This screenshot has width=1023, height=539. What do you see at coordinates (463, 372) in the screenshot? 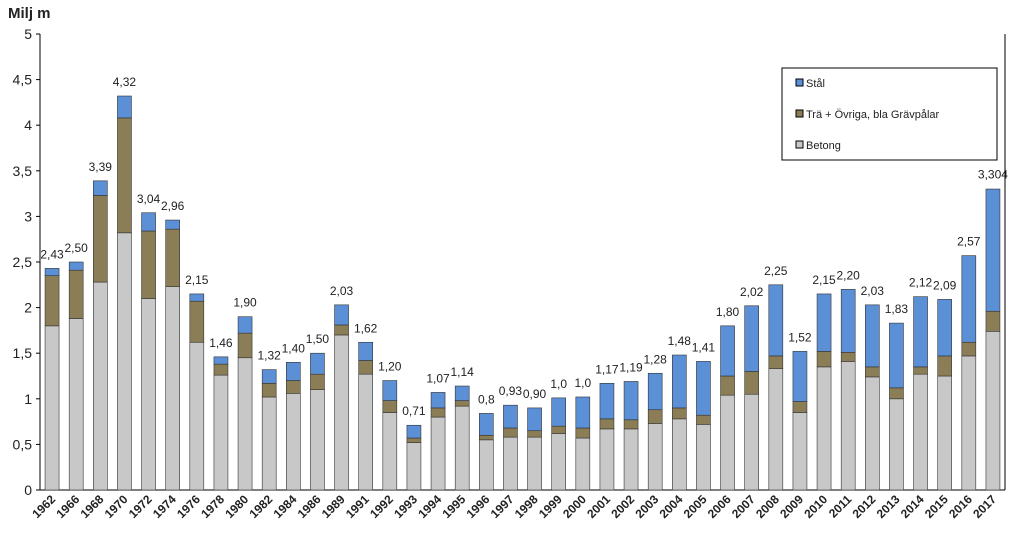
I see `total-label: 1,14` at bounding box center [463, 372].